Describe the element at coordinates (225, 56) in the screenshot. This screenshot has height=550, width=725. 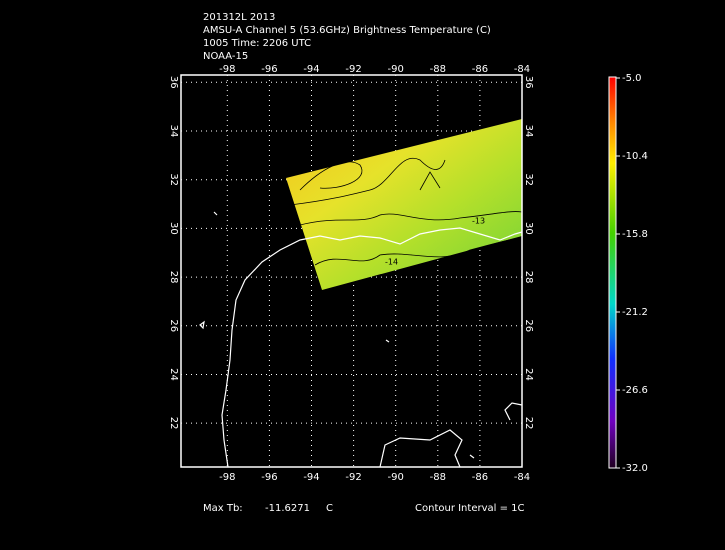
I see `header-line: NOAA-15` at that location.